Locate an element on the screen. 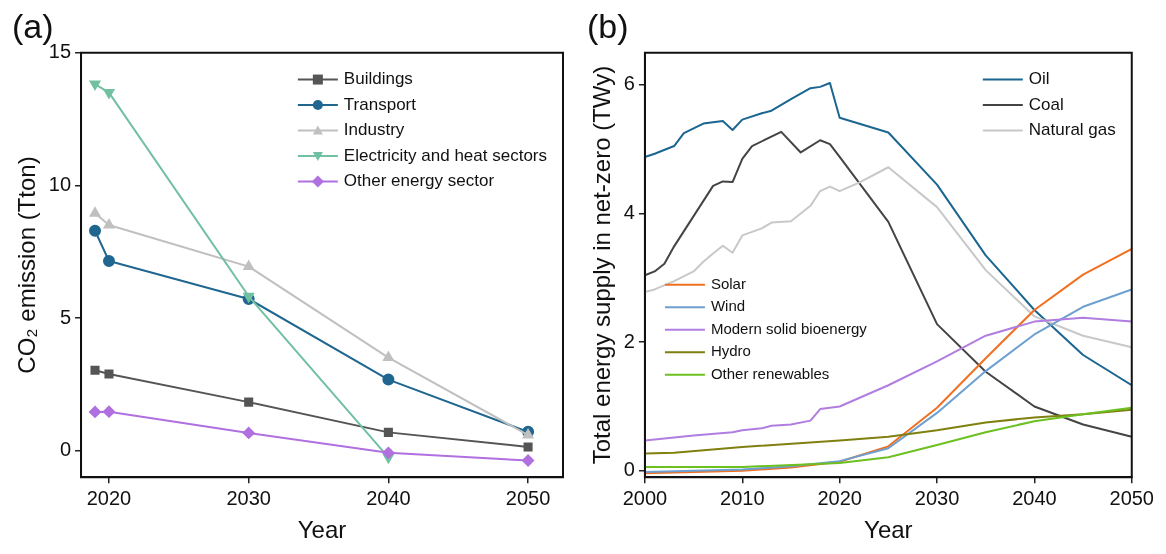  y-tick-label: 10 is located at coordinates (60, 183).